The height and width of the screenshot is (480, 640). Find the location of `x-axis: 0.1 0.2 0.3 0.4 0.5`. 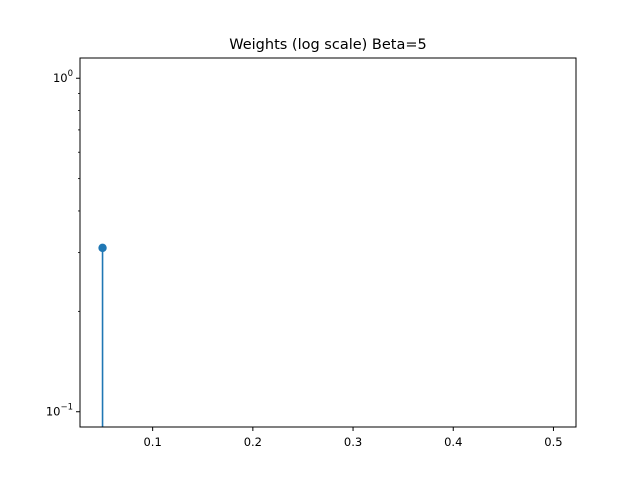

x-axis: 0.1 0.2 0.3 0.4 0.5 is located at coordinates (353, 438).